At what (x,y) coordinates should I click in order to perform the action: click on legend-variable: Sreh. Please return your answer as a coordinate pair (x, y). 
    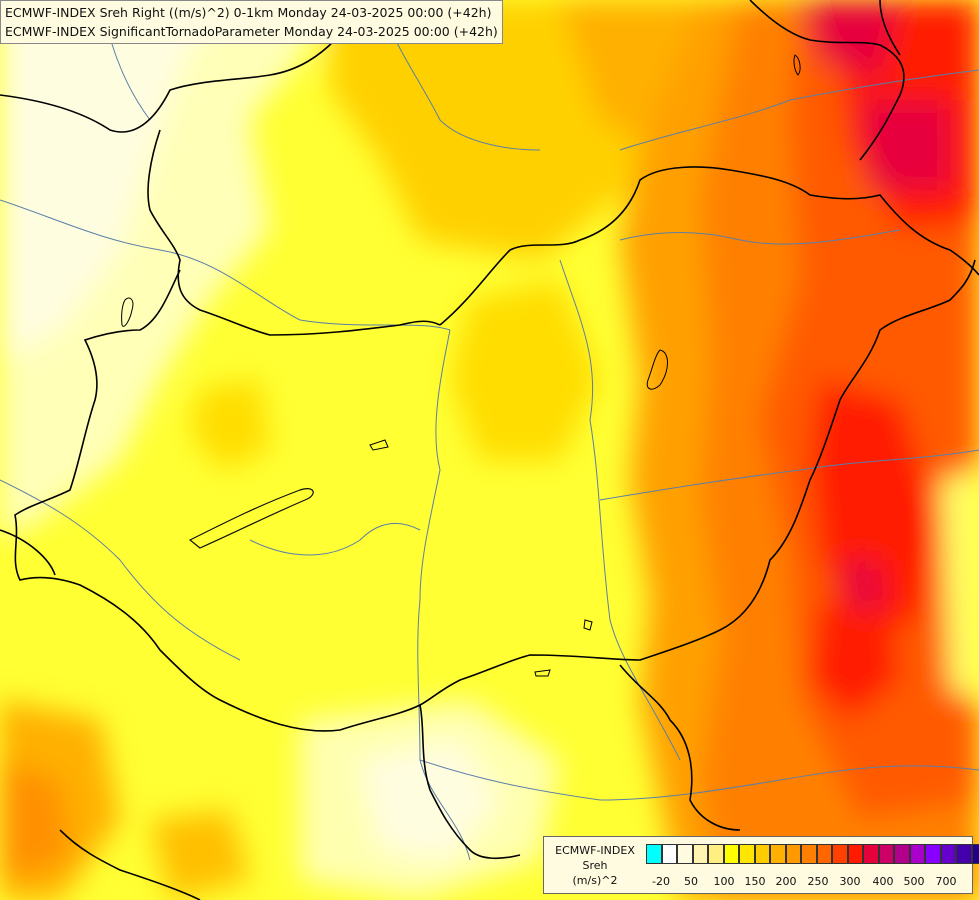
    Looking at the image, I should click on (595, 865).